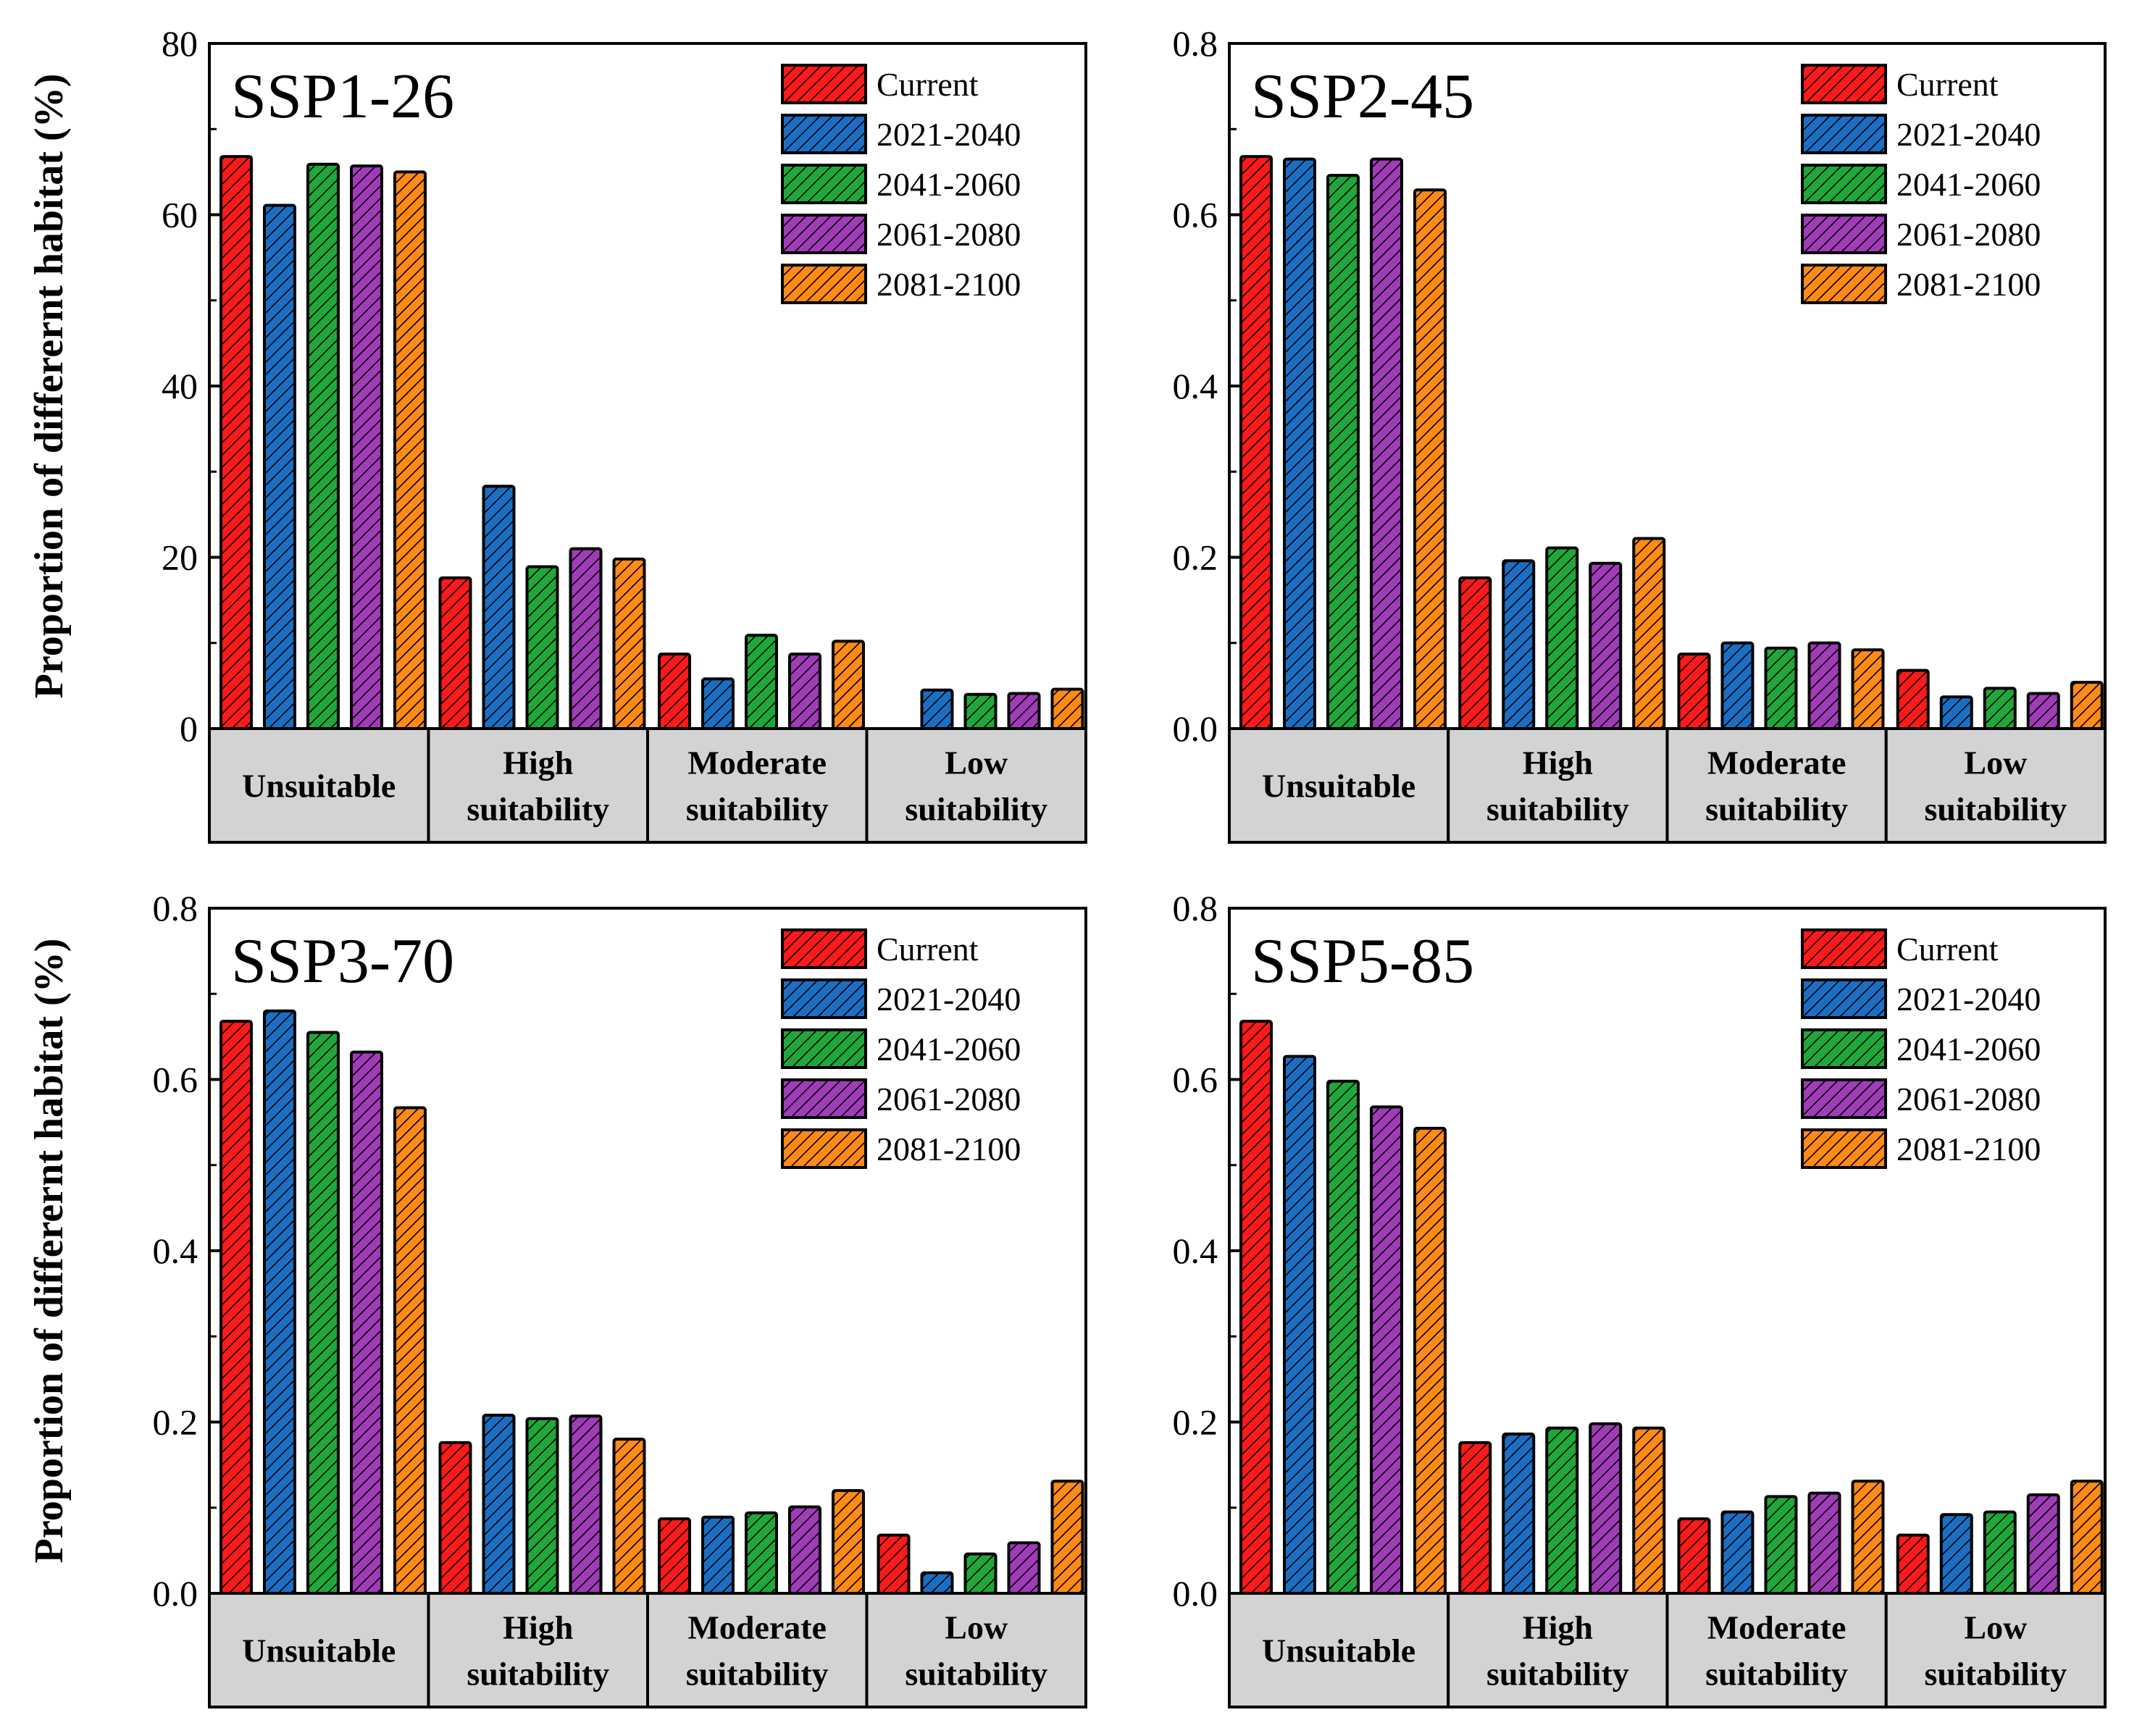 The image size is (2129, 1736). What do you see at coordinates (50, 1252) in the screenshot?
I see `y-axis-label: Proportion of differernt habitat (%)` at bounding box center [50, 1252].